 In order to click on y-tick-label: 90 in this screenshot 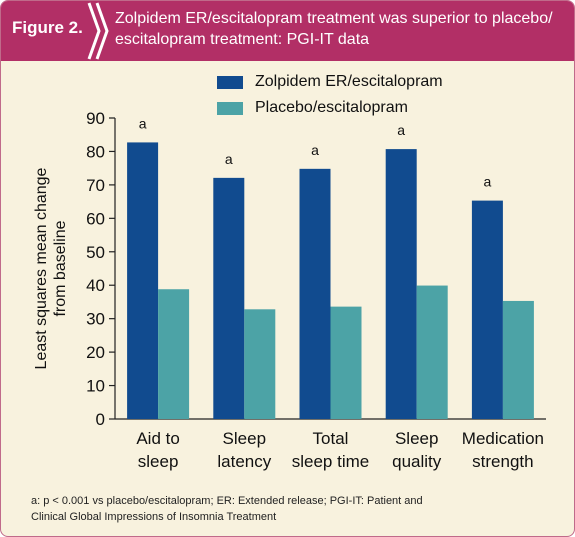, I will do `click(95, 118)`.